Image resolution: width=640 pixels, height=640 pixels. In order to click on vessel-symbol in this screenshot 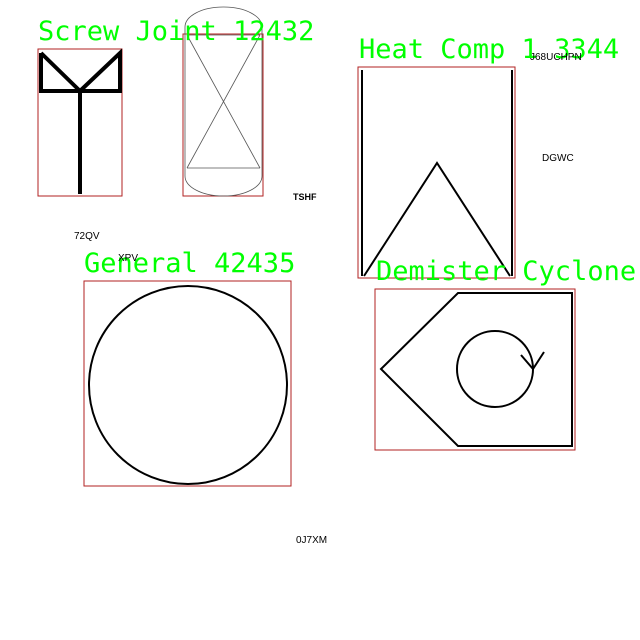, I will do `click(223, 101)`.